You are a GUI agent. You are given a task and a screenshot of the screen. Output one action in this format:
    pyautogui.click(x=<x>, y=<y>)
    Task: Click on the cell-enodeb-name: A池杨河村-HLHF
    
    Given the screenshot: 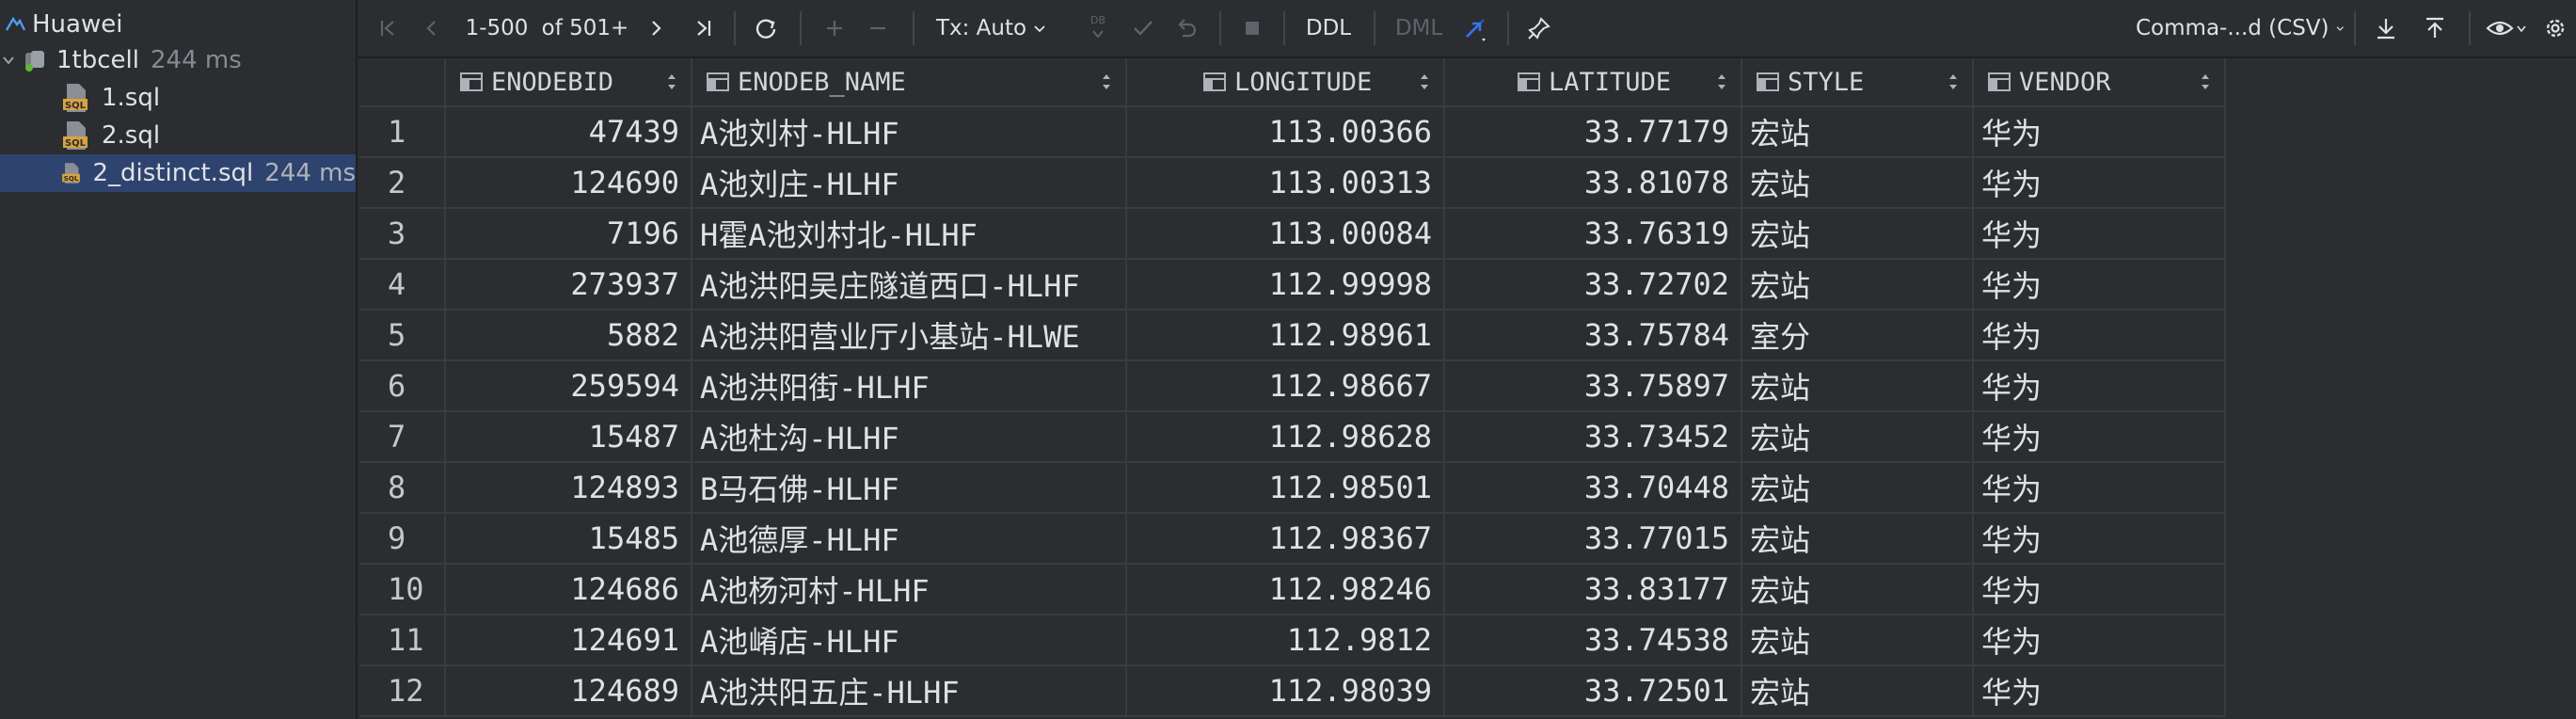 What is the action you would take?
    pyautogui.click(x=909, y=590)
    